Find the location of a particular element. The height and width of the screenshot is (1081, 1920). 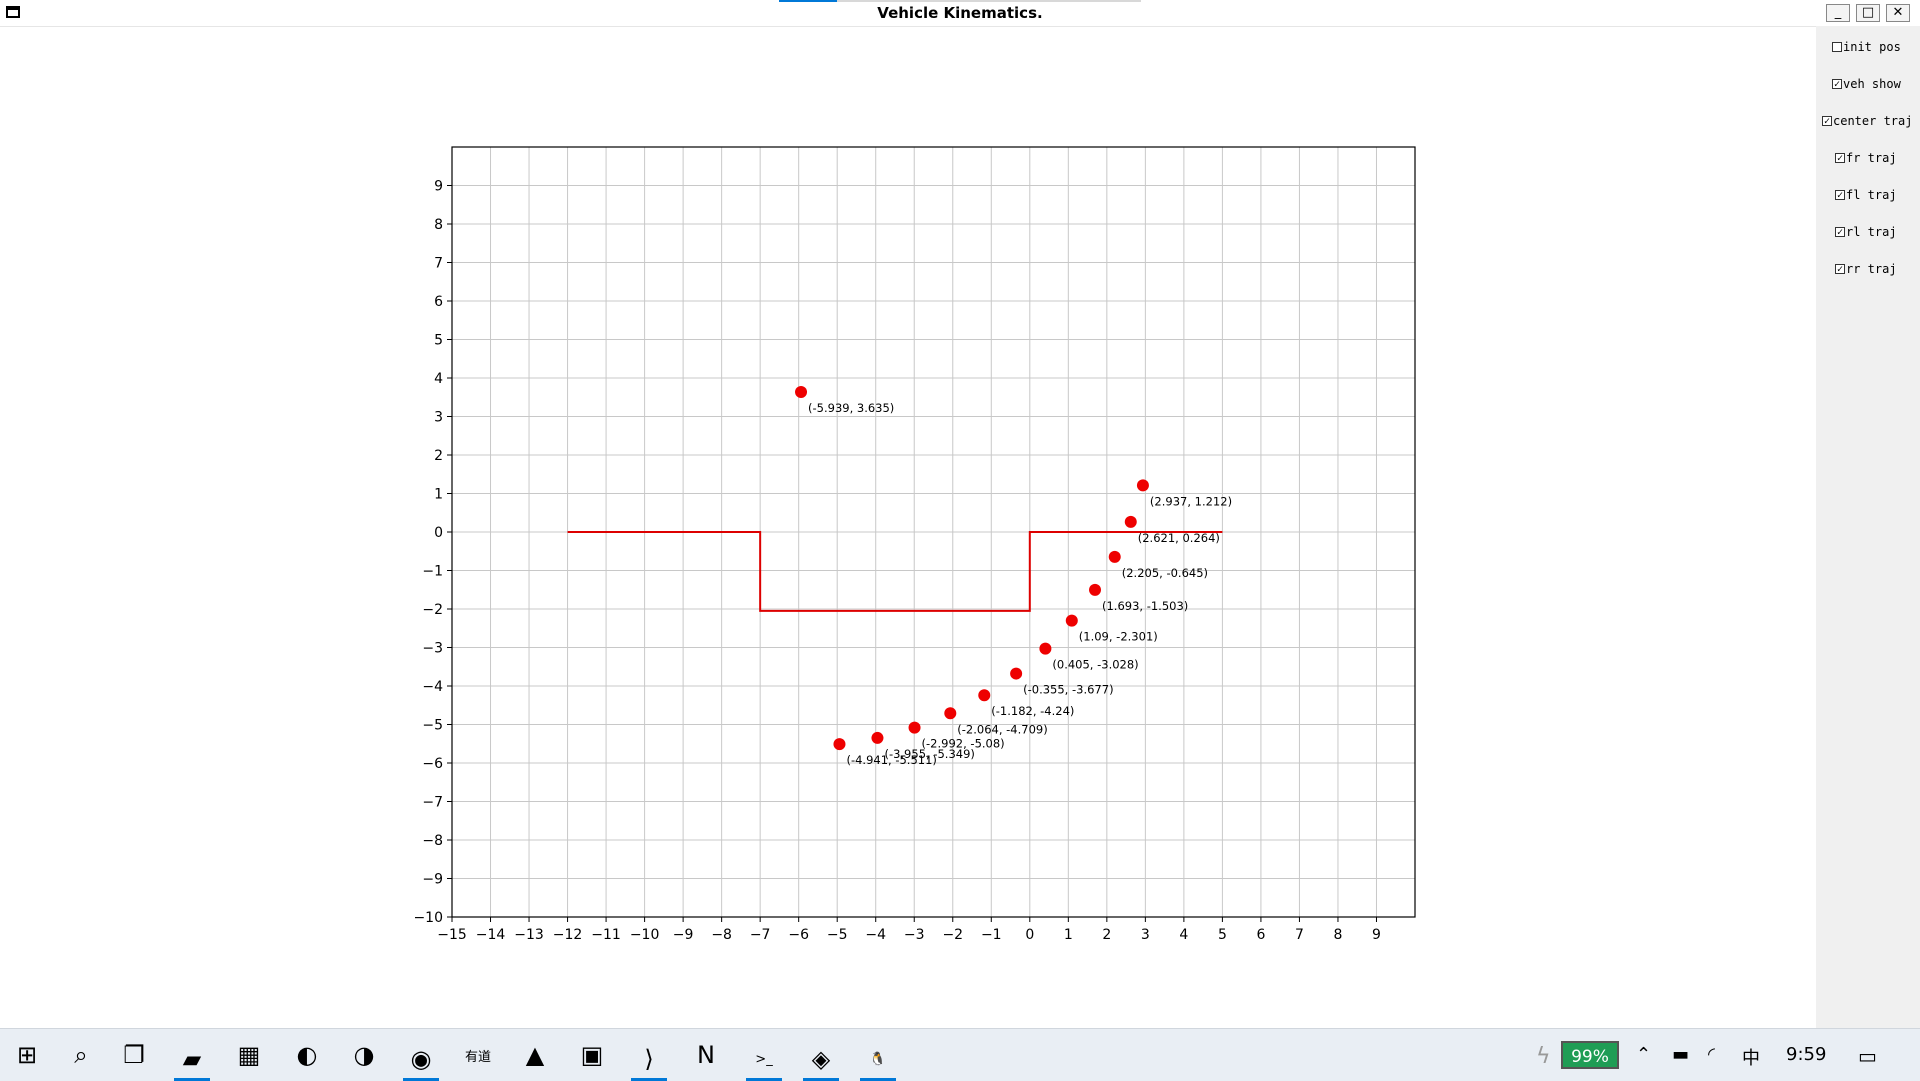

photos-glyph: ▣ is located at coordinates (592, 1055).